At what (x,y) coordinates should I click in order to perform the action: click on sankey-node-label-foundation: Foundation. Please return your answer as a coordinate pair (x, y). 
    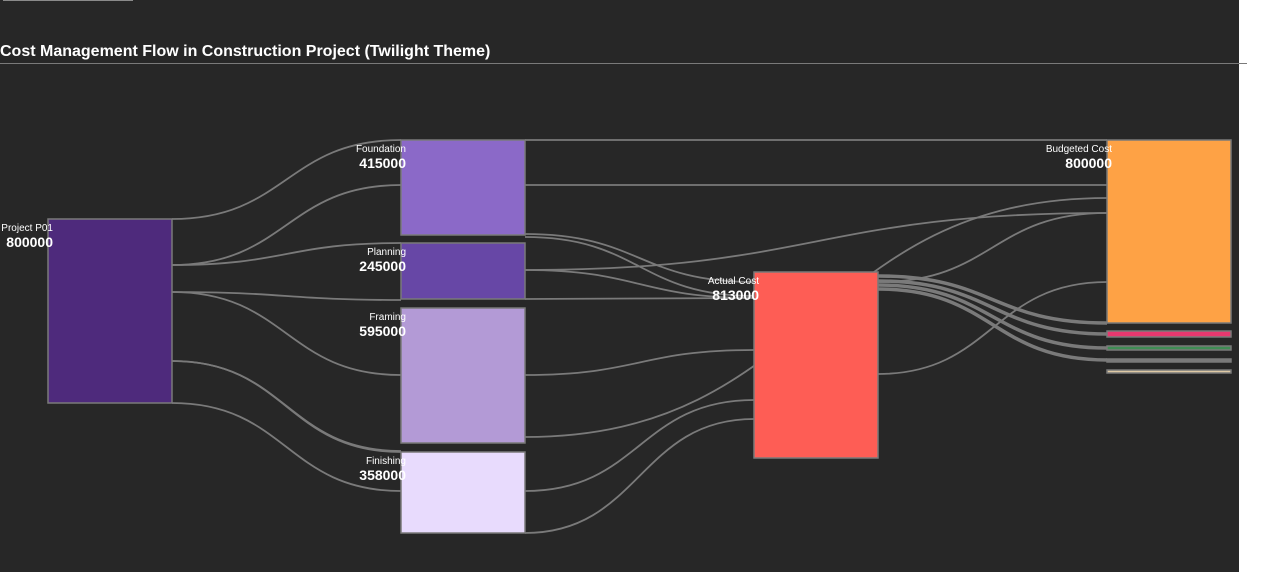
    Looking at the image, I should click on (381, 149).